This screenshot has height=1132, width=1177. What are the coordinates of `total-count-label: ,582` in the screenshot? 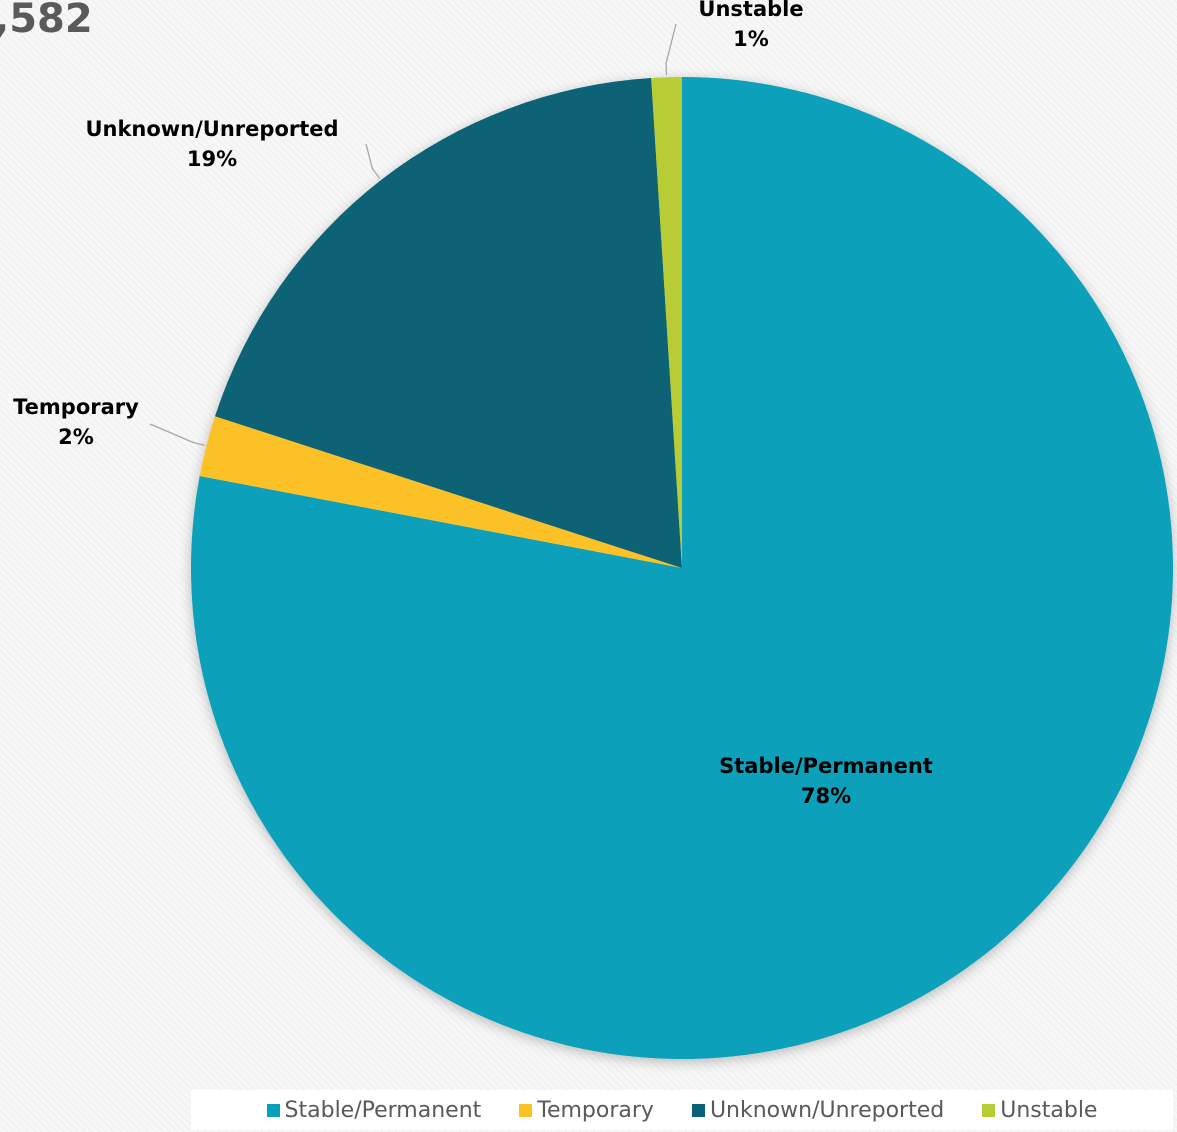 It's located at (46, 21).